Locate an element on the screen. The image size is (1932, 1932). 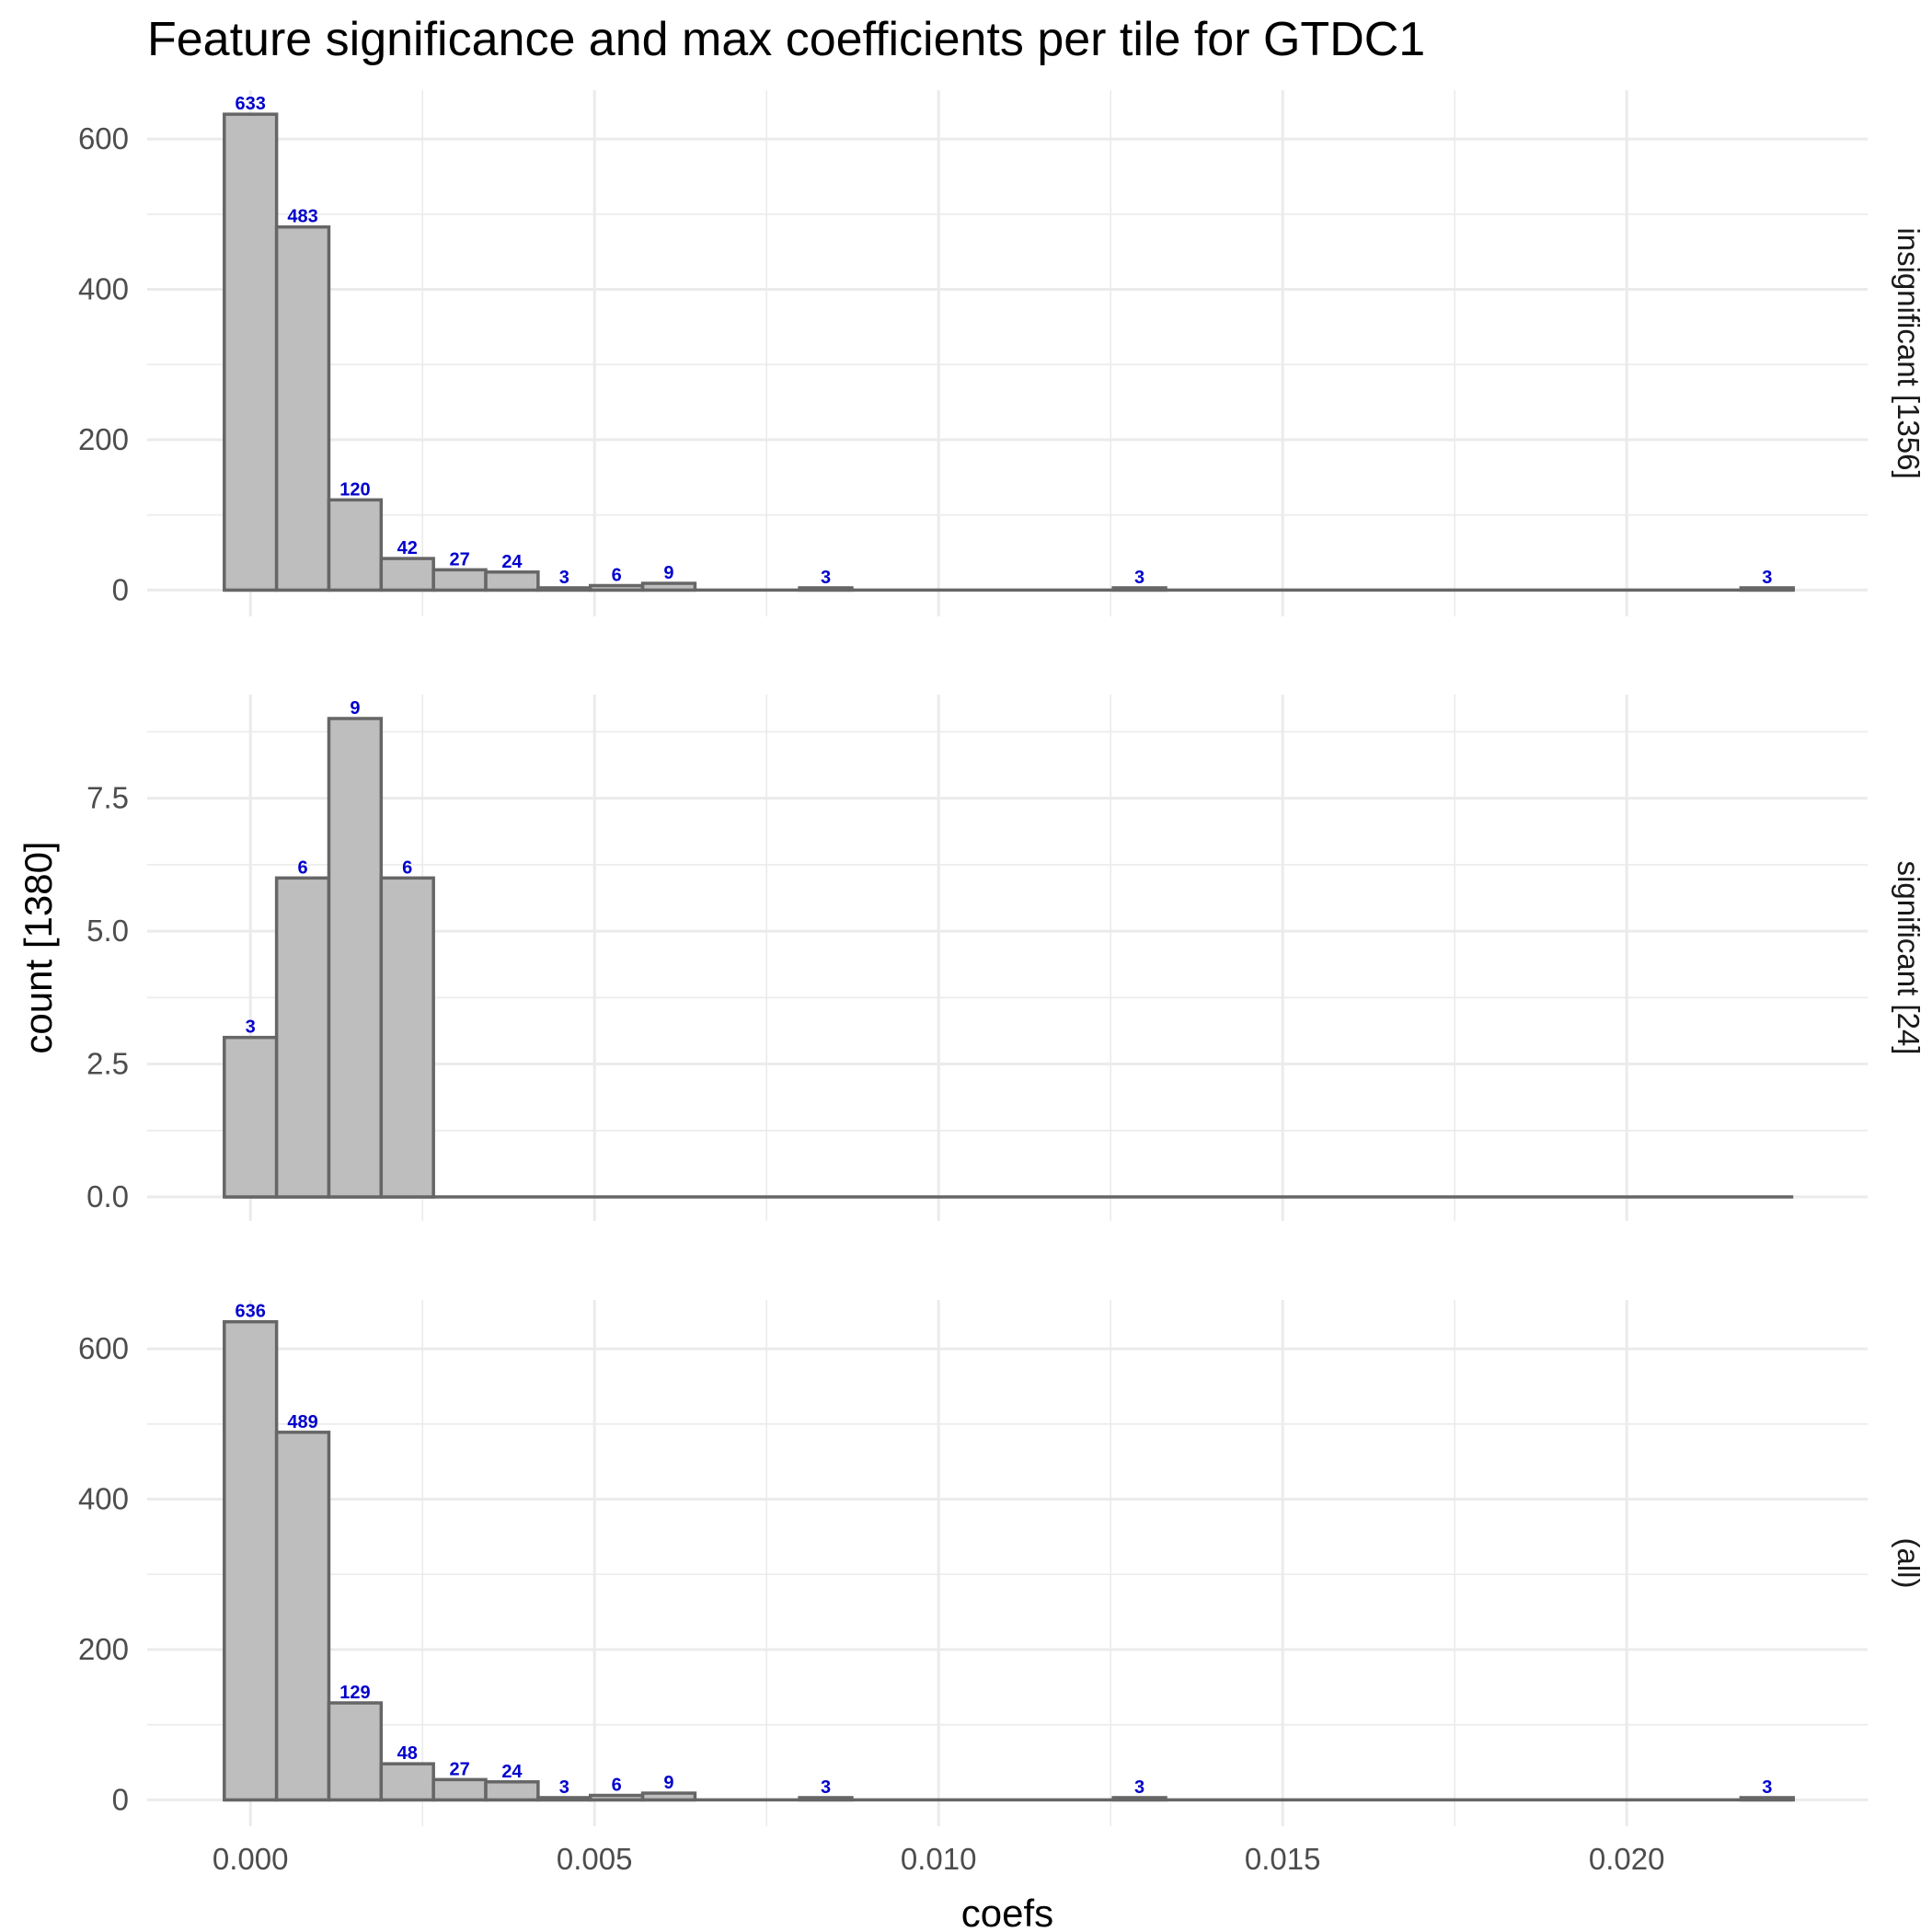
x-tick-label: 0.020 is located at coordinates (1627, 1859).